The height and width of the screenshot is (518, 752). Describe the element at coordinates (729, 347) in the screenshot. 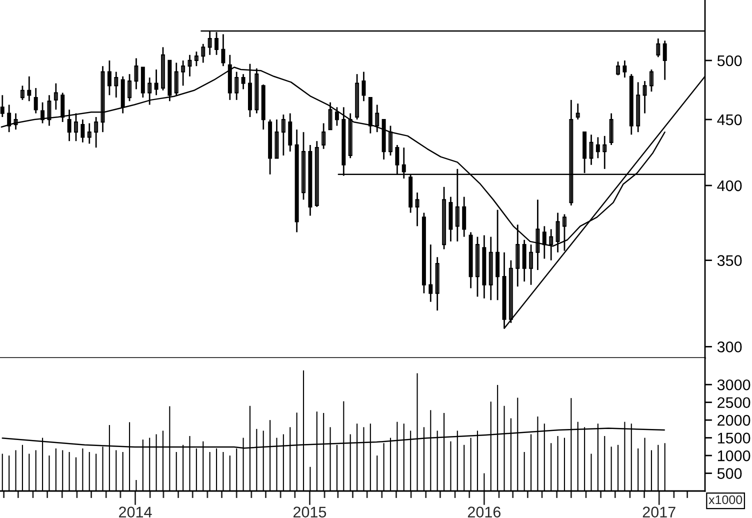

I see `y-tick-label: 300` at that location.